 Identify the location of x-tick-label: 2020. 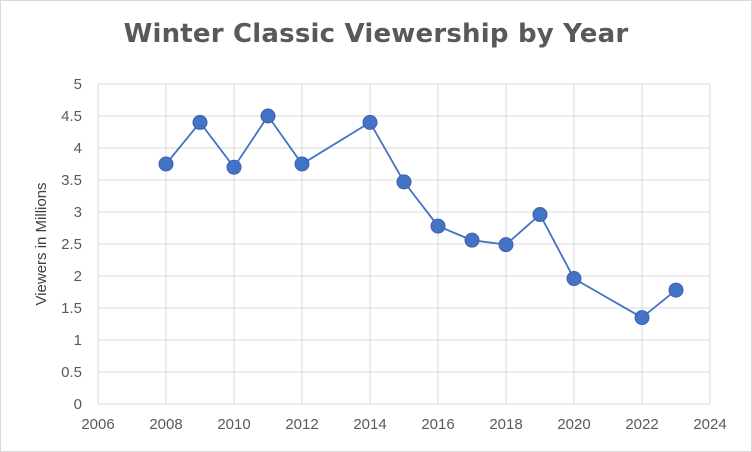
(573, 424).